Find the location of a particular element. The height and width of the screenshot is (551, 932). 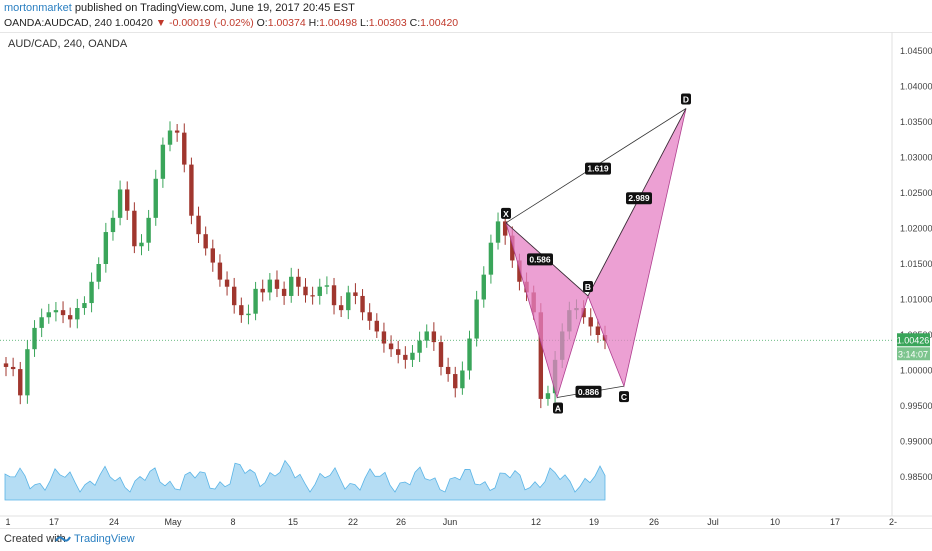

x-tick-label: 24 is located at coordinates (114, 522).